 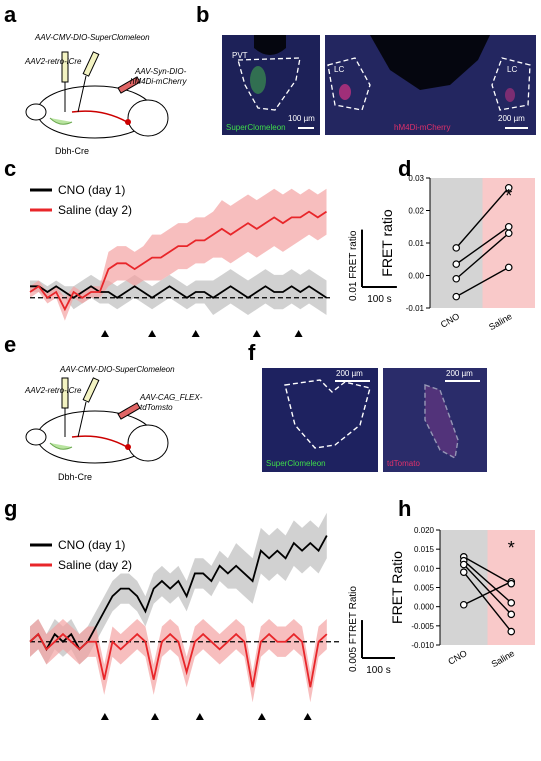 I want to click on y-axis-label: FRET ratio, so click(x=387, y=243).